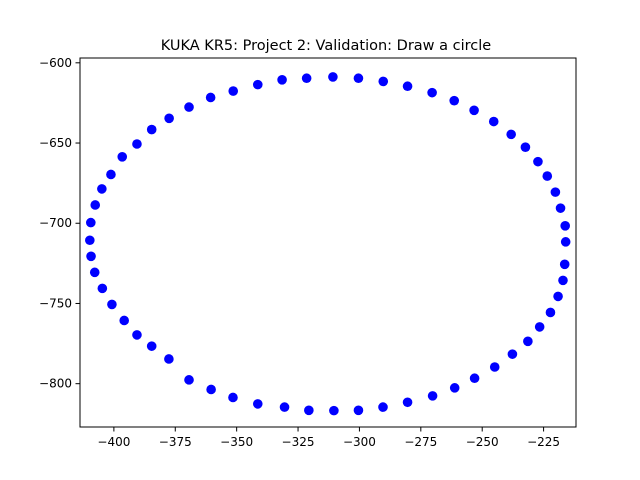 This screenshot has height=480, width=640. Describe the element at coordinates (420, 442) in the screenshot. I see `x-tick-label: −275` at that location.